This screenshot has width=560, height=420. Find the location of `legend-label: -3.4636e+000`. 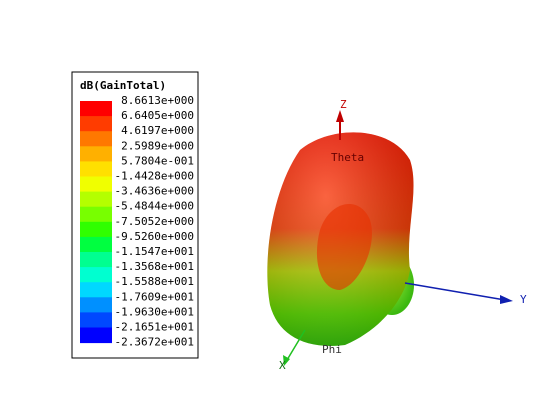

legend-label: -3.4636e+000 is located at coordinates (154, 191).